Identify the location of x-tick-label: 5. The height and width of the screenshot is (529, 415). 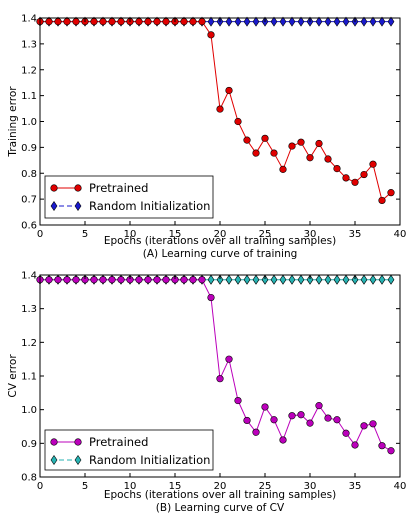
(85, 486).